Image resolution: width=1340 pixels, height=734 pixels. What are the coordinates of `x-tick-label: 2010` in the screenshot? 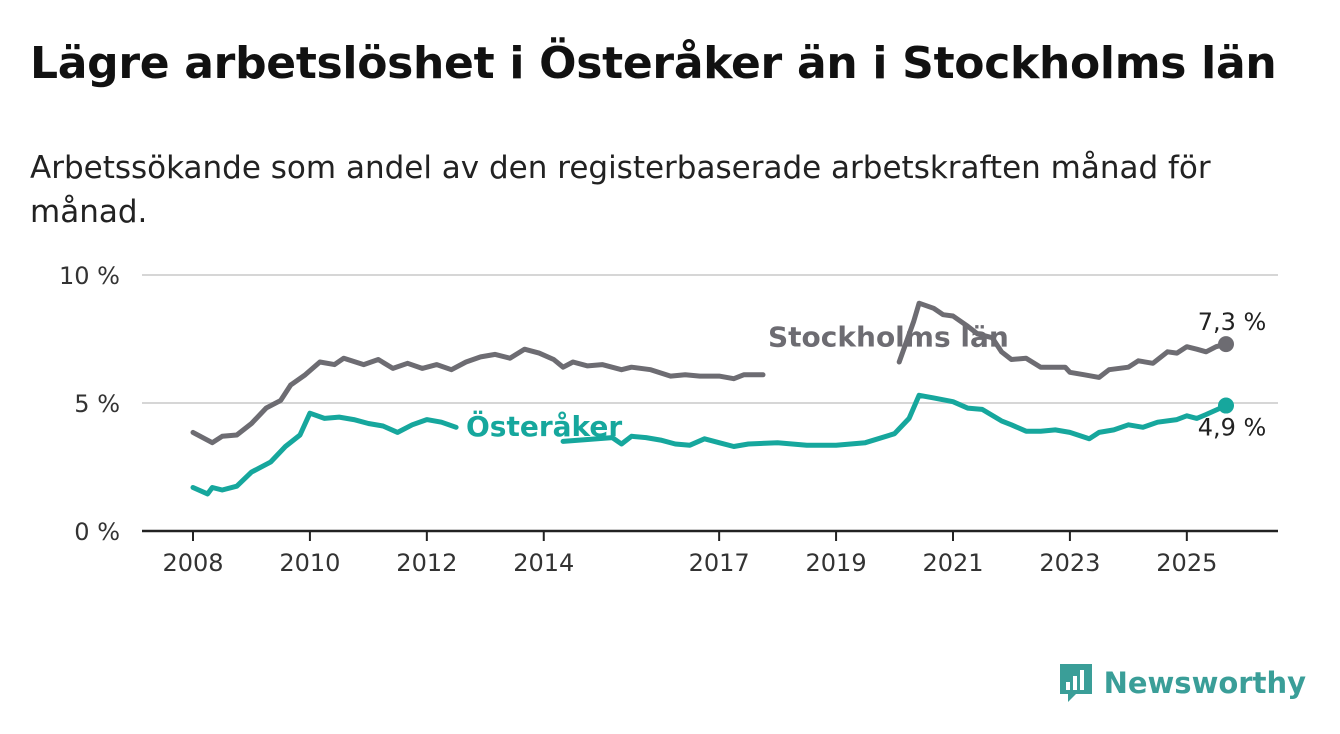 It's located at (309, 563).